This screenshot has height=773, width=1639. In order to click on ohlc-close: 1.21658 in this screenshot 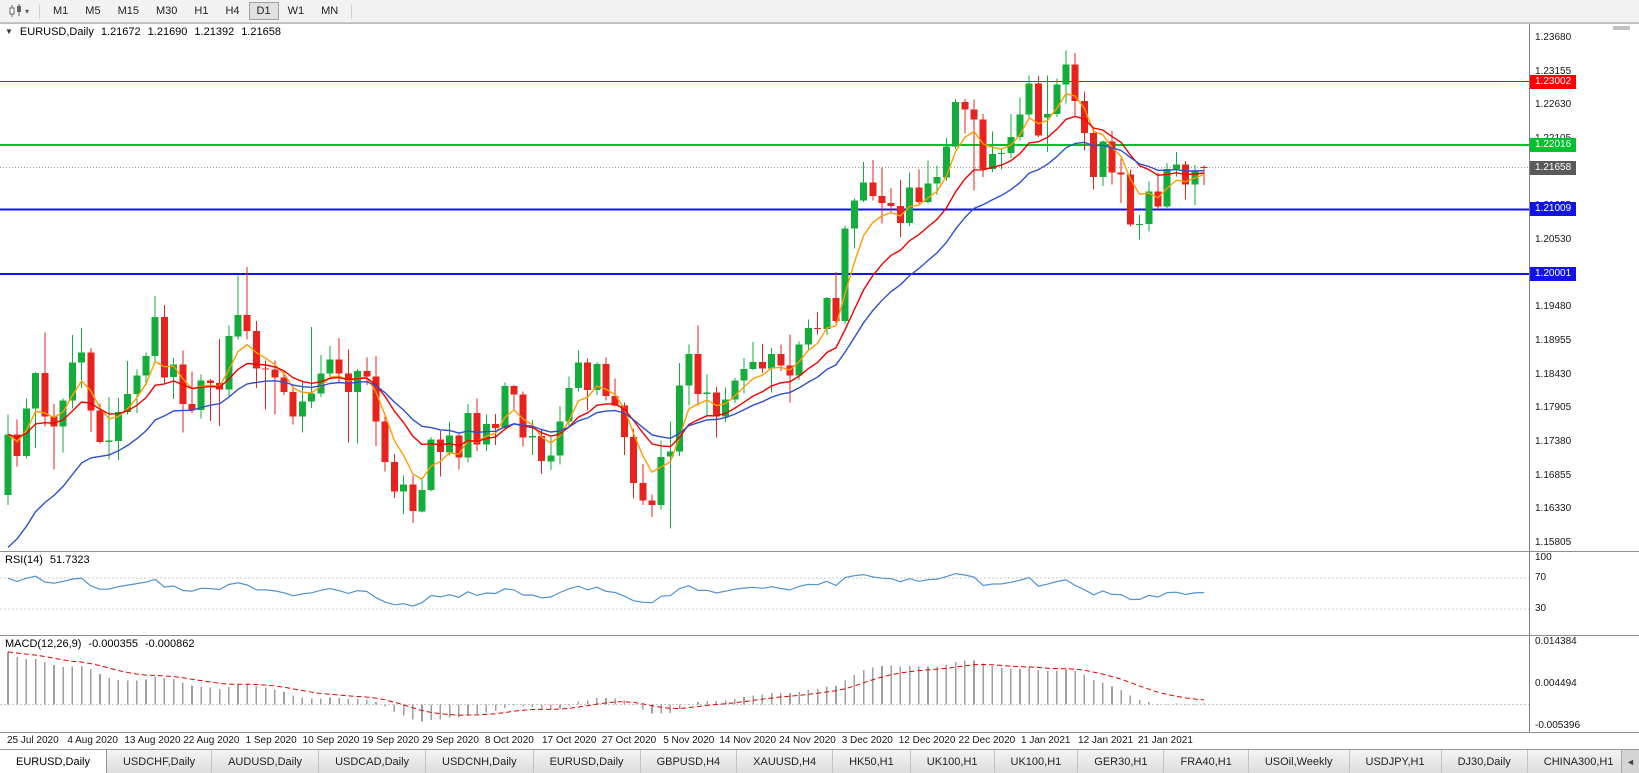, I will do `click(261, 32)`.